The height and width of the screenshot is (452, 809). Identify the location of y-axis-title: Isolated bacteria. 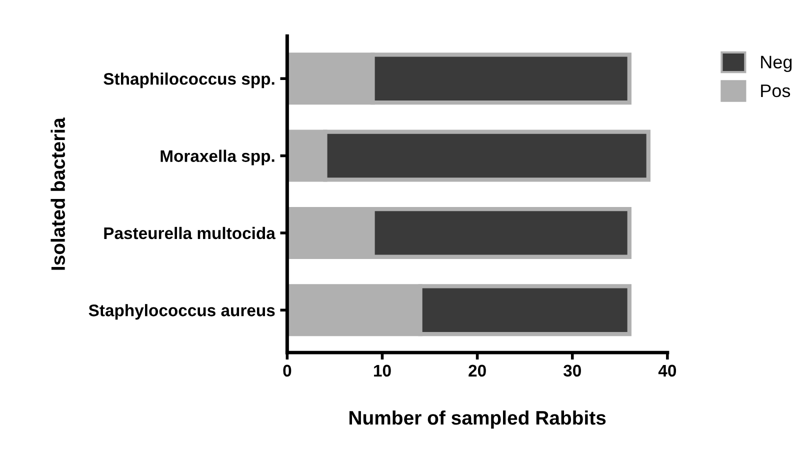
(58, 194).